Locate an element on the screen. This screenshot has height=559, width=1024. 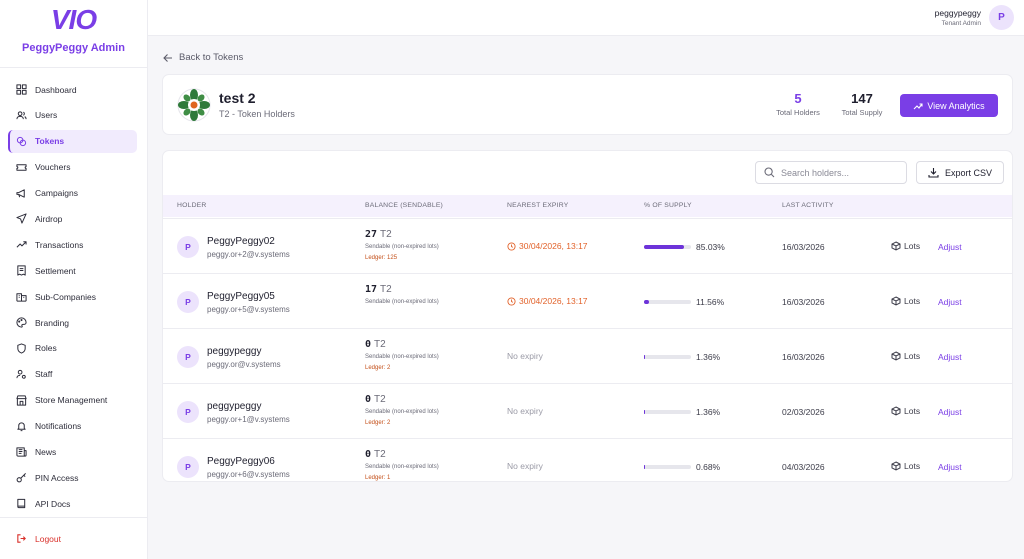
token-logo-icon is located at coordinates (194, 105).